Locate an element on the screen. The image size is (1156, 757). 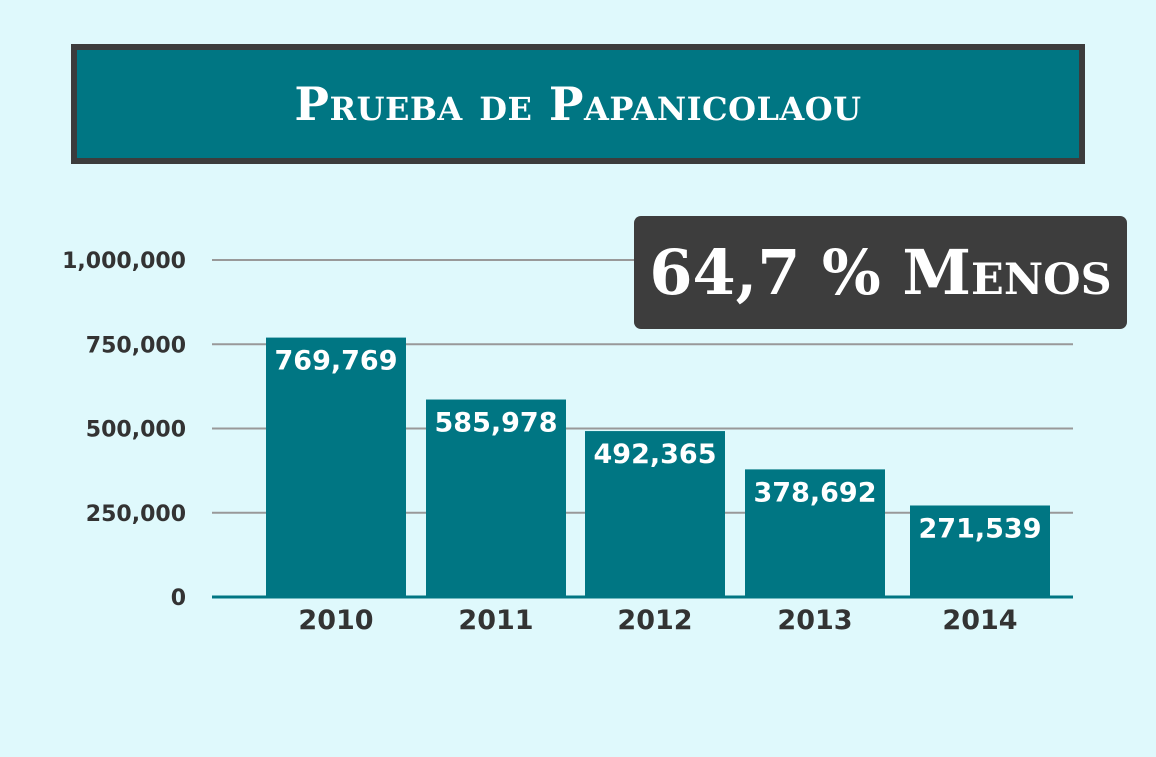
x-tick-label: 2011 is located at coordinates (495, 620).